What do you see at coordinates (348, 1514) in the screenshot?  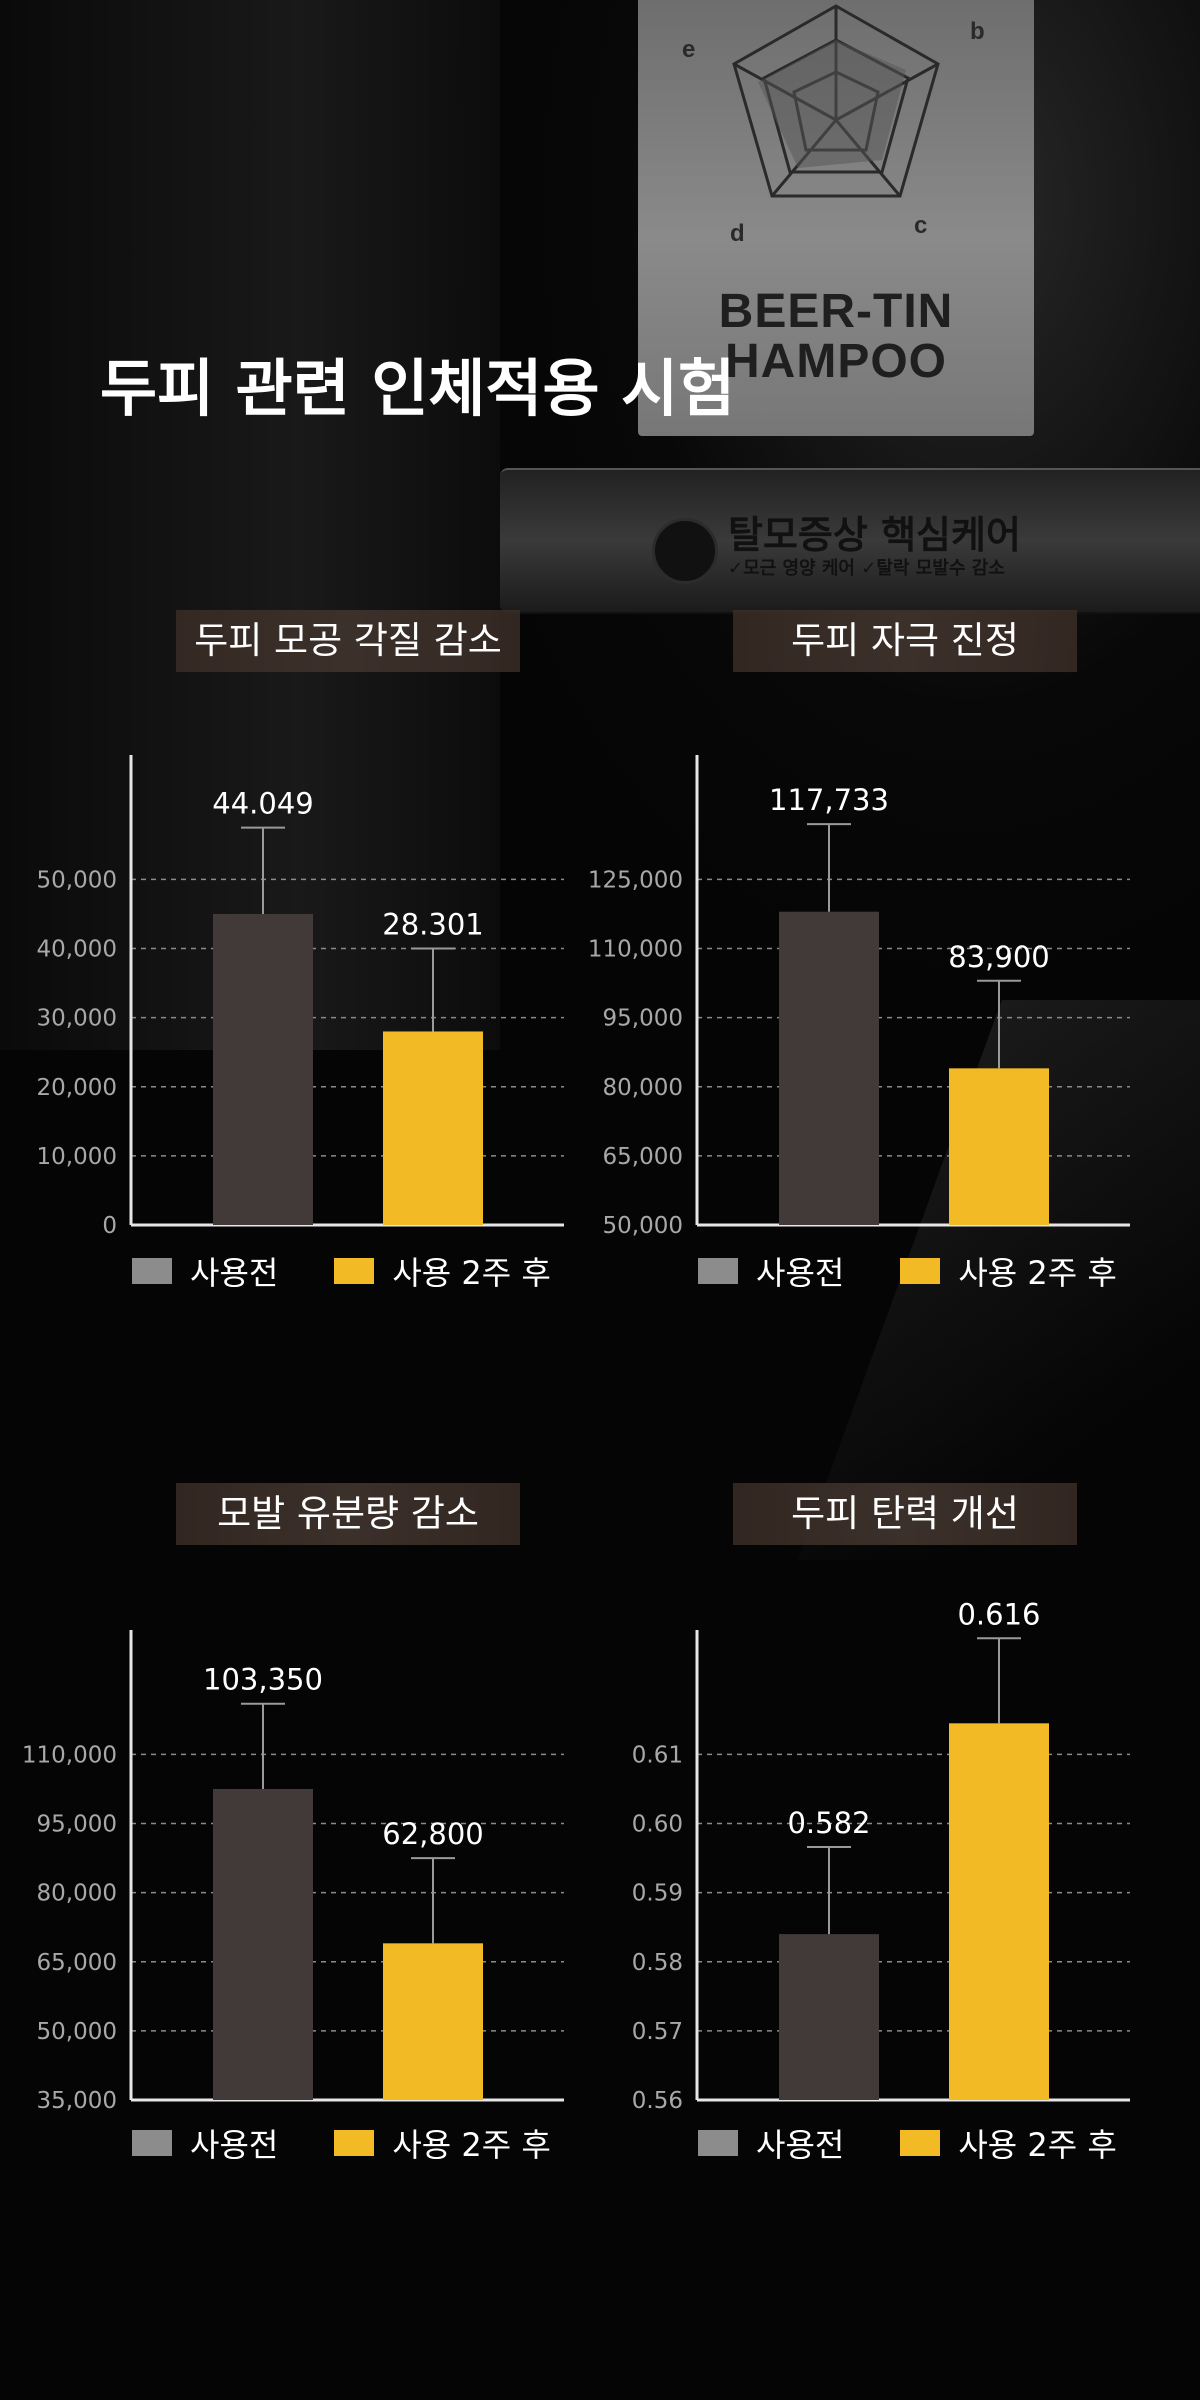 I see `chart-title-3: 모발 유분량 감소` at bounding box center [348, 1514].